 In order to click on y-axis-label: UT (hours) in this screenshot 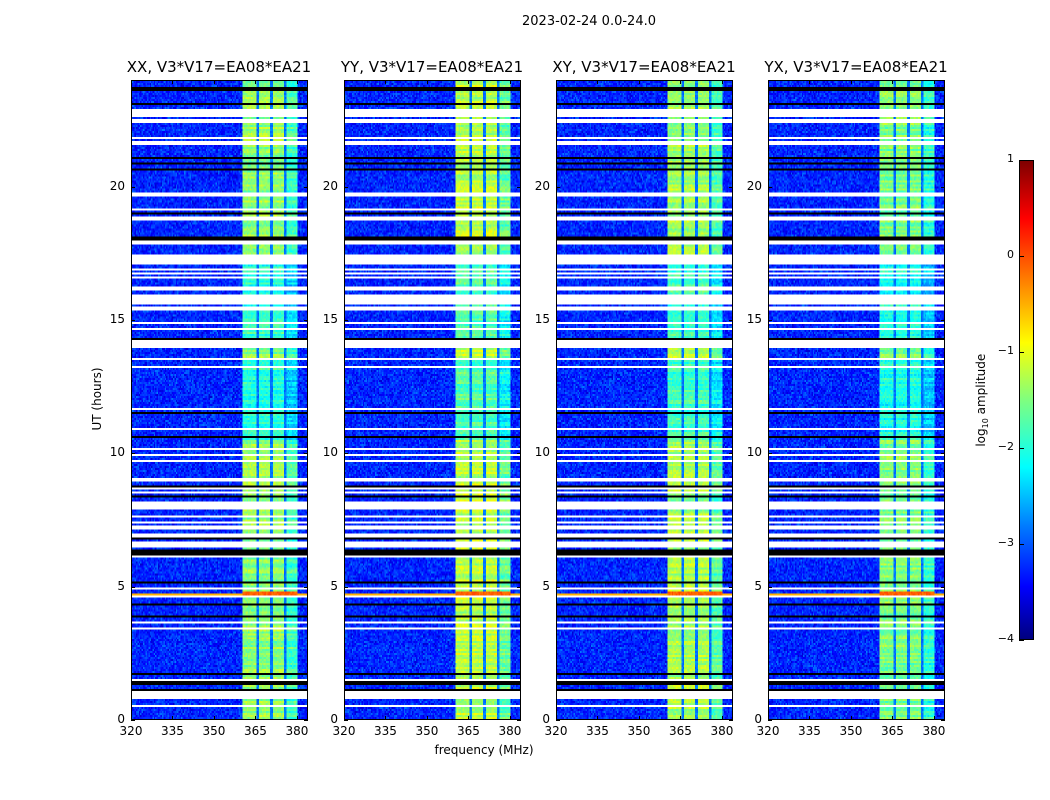, I will do `click(97, 399)`.